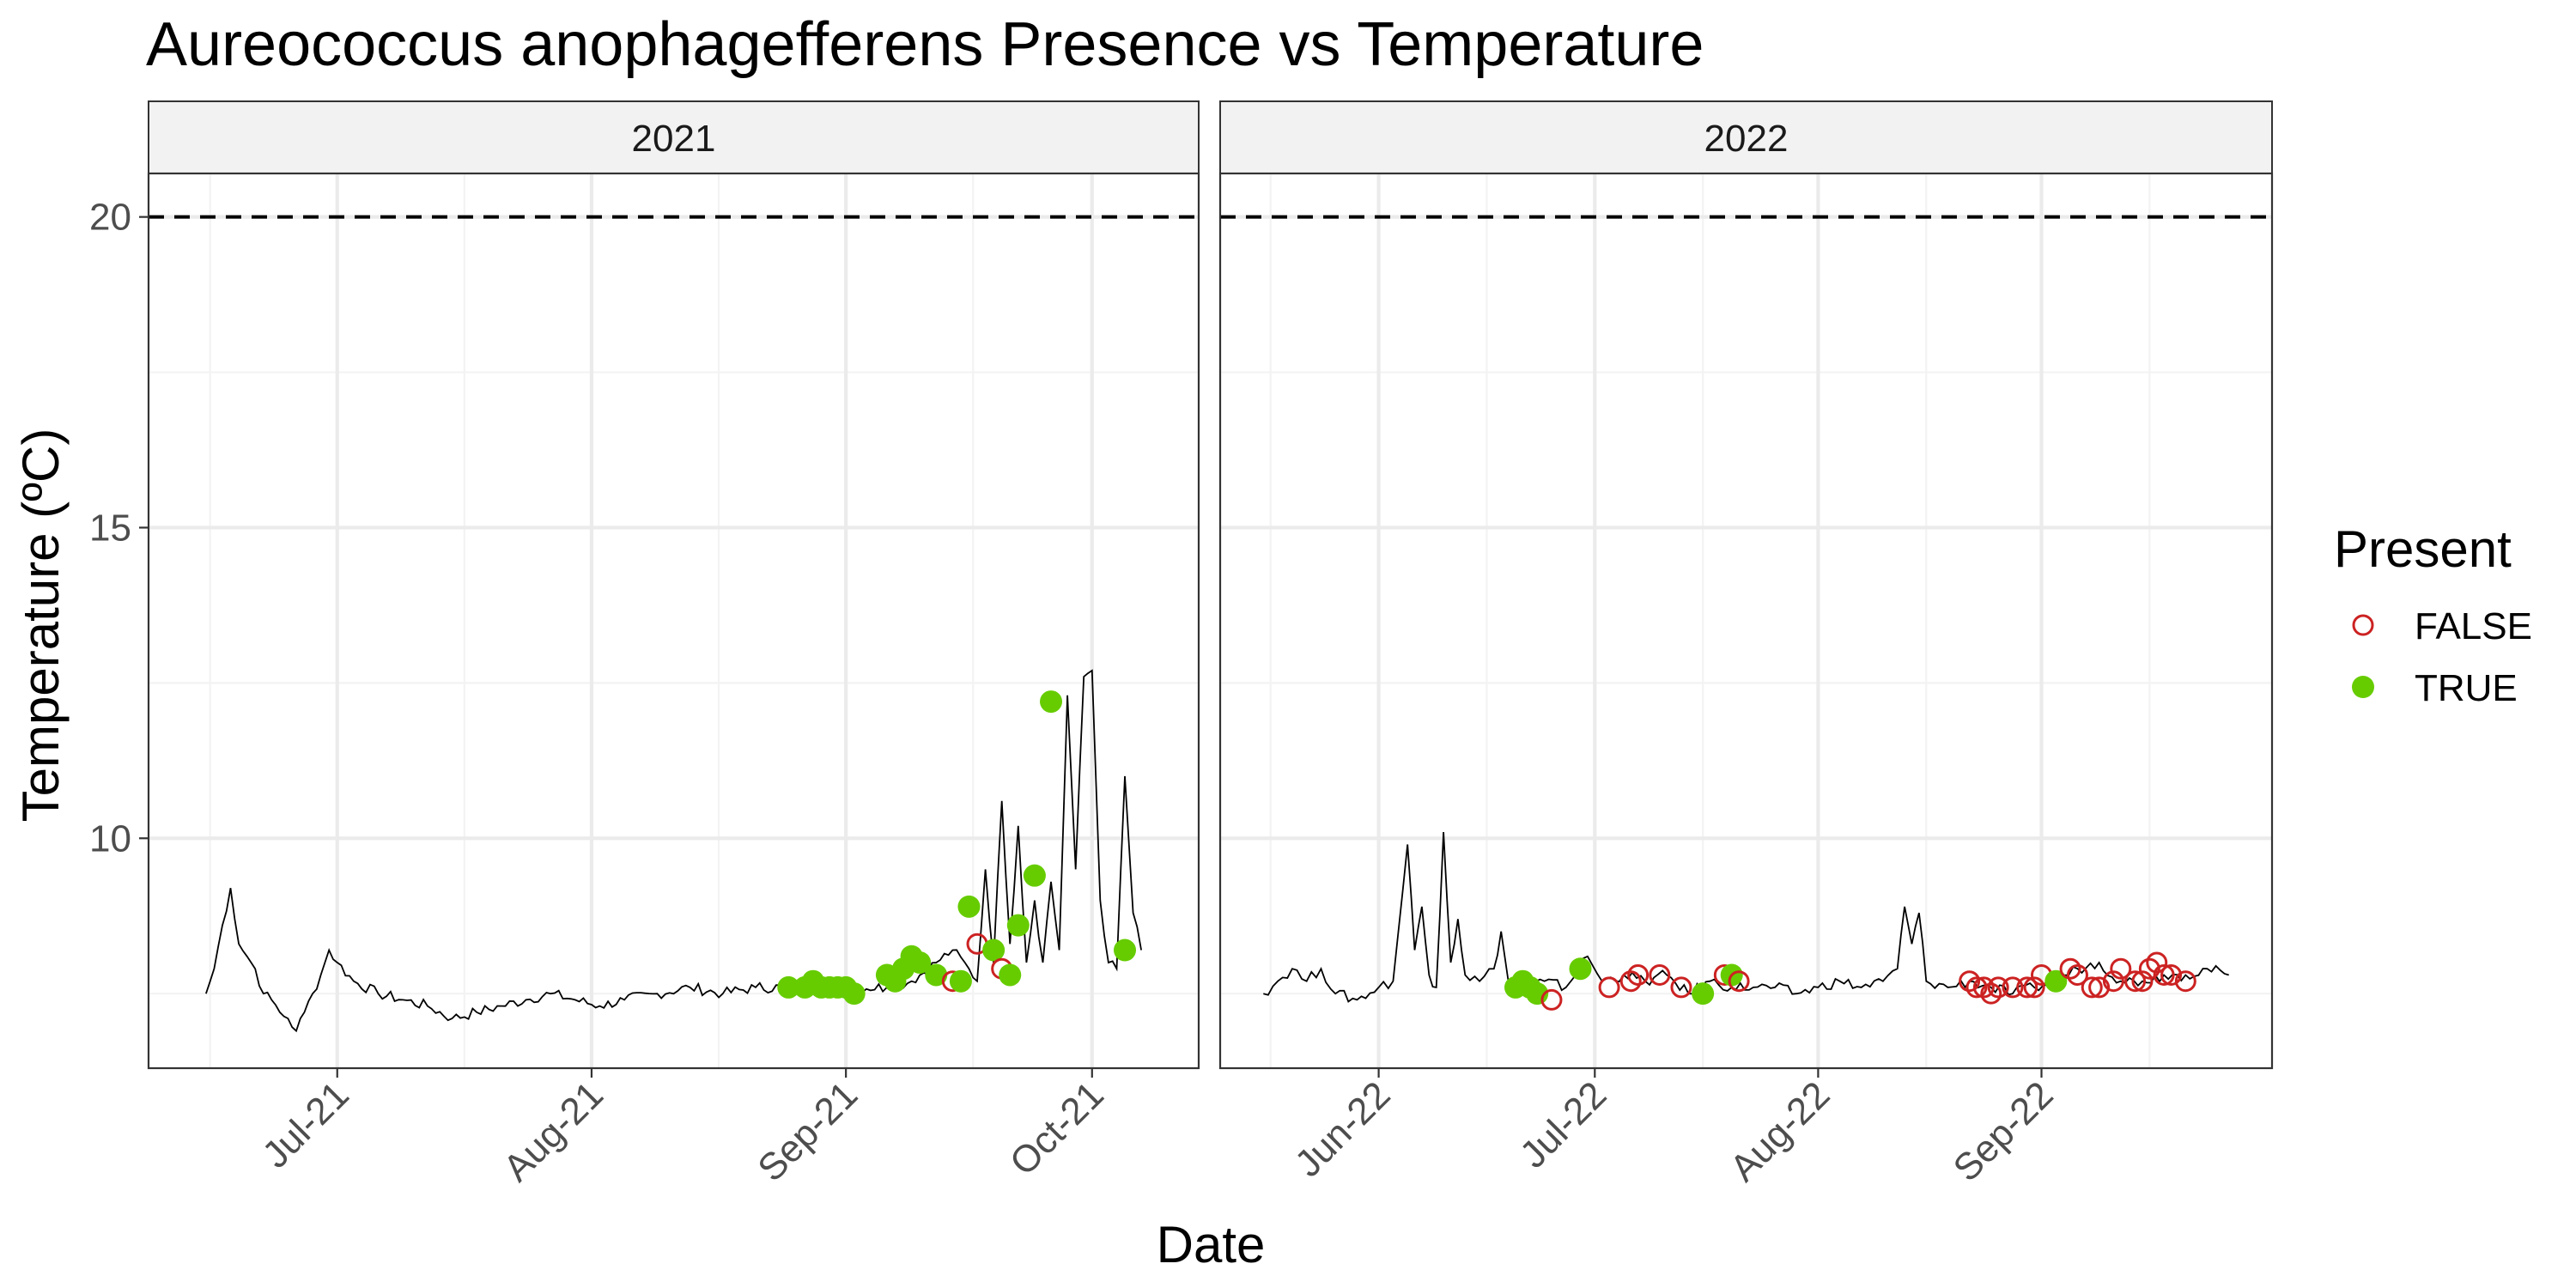 Image resolution: width=2576 pixels, height=1288 pixels. I want to click on y-tick-label: 20, so click(110, 218).